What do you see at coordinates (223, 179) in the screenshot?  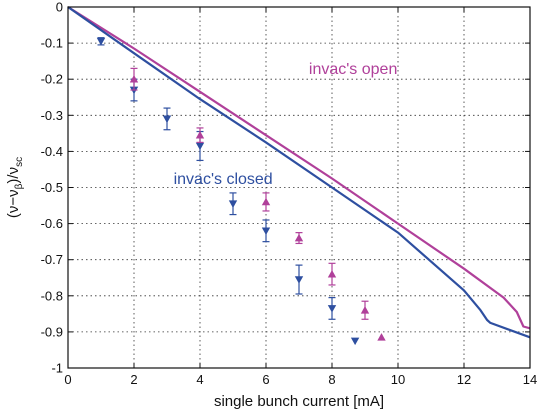 I see `annotation-invacs-closed: invac's closed` at bounding box center [223, 179].